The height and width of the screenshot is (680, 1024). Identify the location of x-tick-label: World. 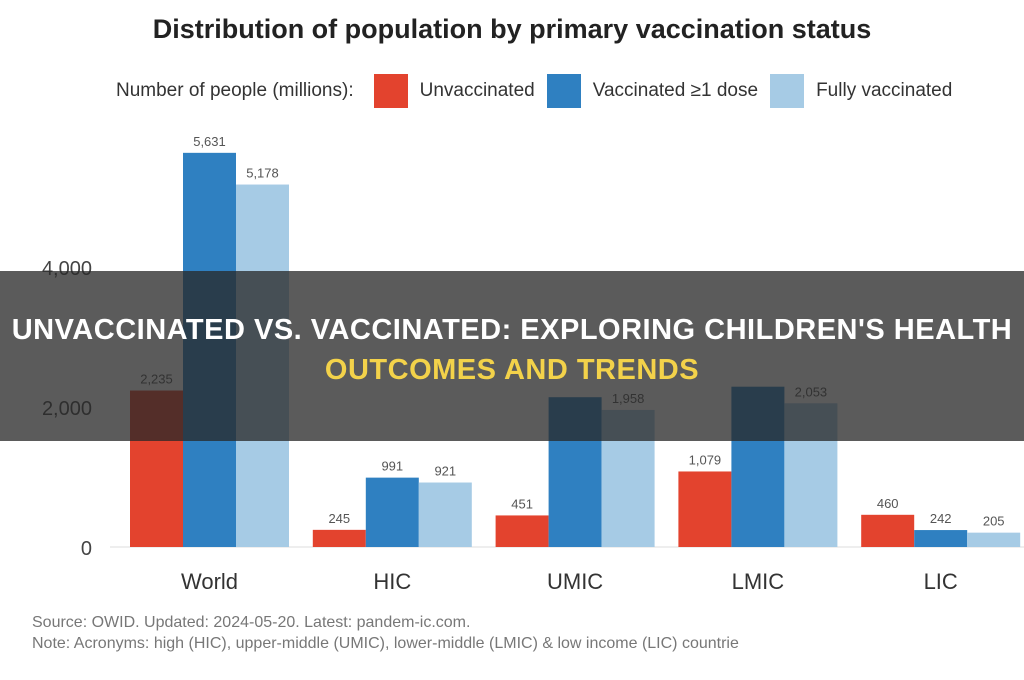
(209, 581).